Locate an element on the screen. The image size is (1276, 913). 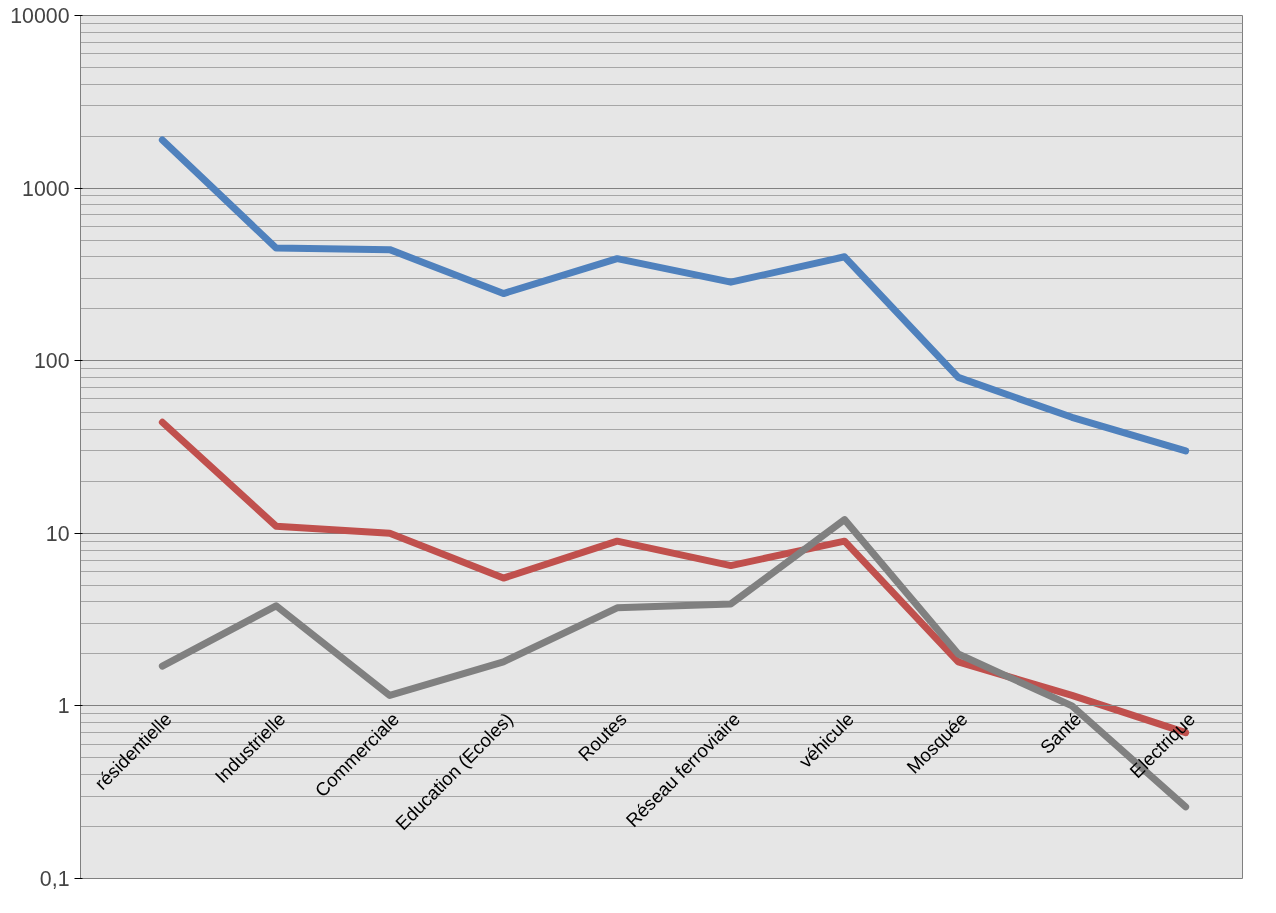
y-tick-label: 100 is located at coordinates (51, 361).